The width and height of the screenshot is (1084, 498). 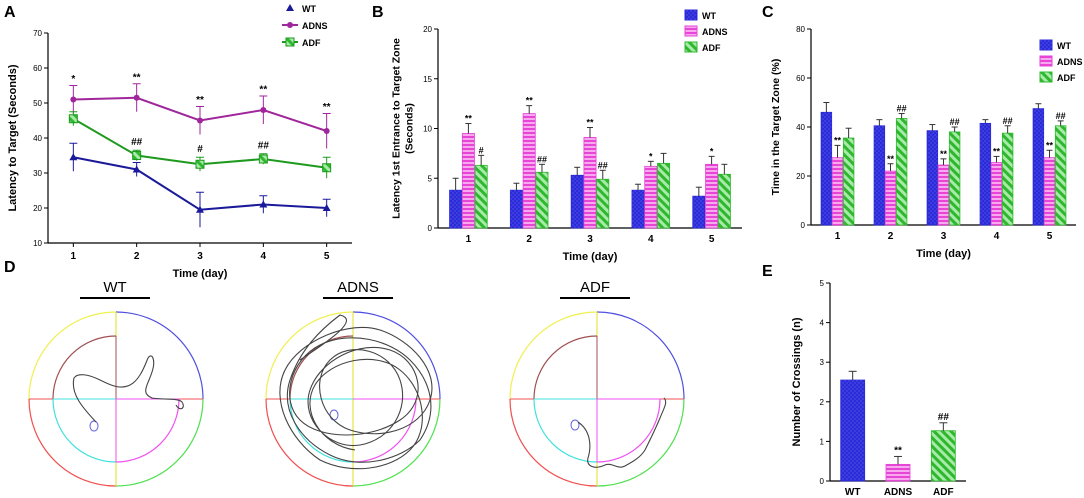 What do you see at coordinates (10, 267) in the screenshot?
I see `panel-letter-d: D` at bounding box center [10, 267].